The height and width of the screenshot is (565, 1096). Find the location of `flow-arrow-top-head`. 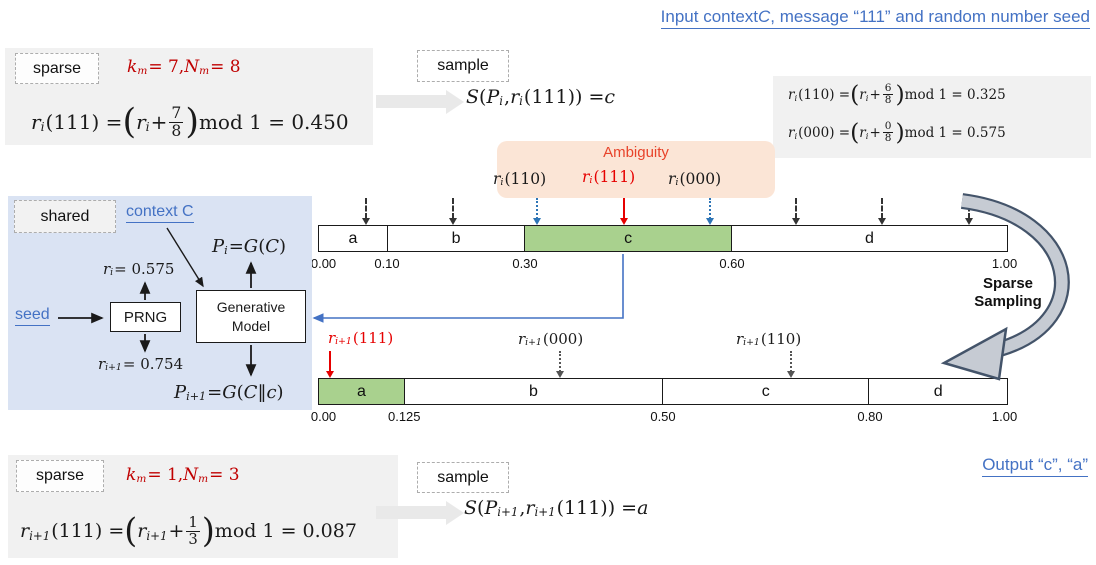

flow-arrow-top-head is located at coordinates (455, 102).